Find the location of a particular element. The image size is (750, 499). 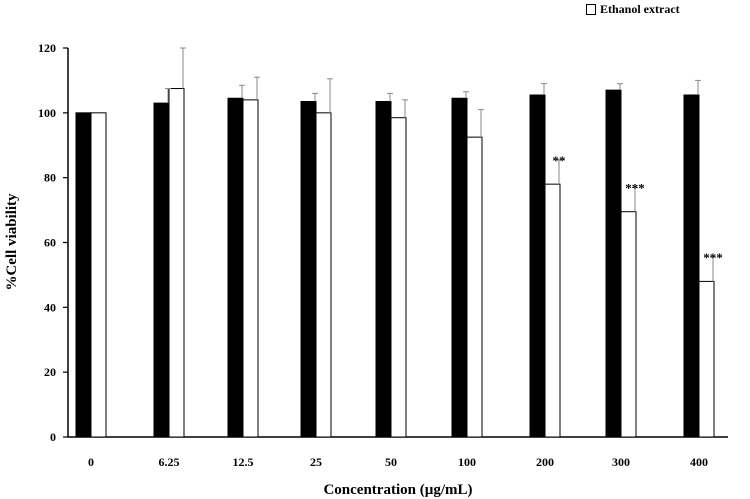

y-tick-label: 20 is located at coordinates (50, 372).